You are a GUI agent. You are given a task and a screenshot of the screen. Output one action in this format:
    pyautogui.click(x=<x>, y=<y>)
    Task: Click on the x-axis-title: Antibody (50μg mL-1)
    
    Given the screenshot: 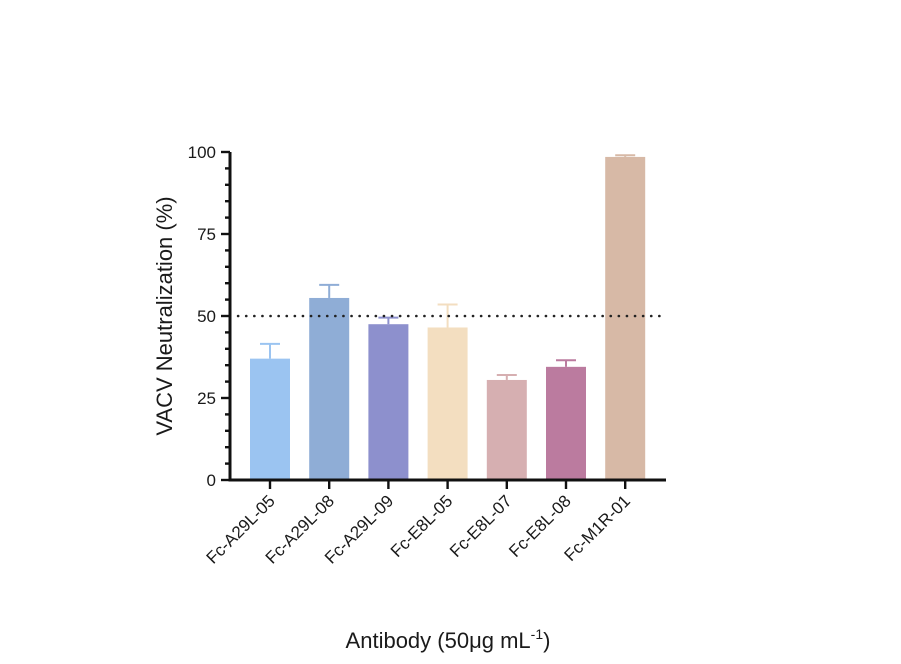 What is the action you would take?
    pyautogui.click(x=448, y=639)
    